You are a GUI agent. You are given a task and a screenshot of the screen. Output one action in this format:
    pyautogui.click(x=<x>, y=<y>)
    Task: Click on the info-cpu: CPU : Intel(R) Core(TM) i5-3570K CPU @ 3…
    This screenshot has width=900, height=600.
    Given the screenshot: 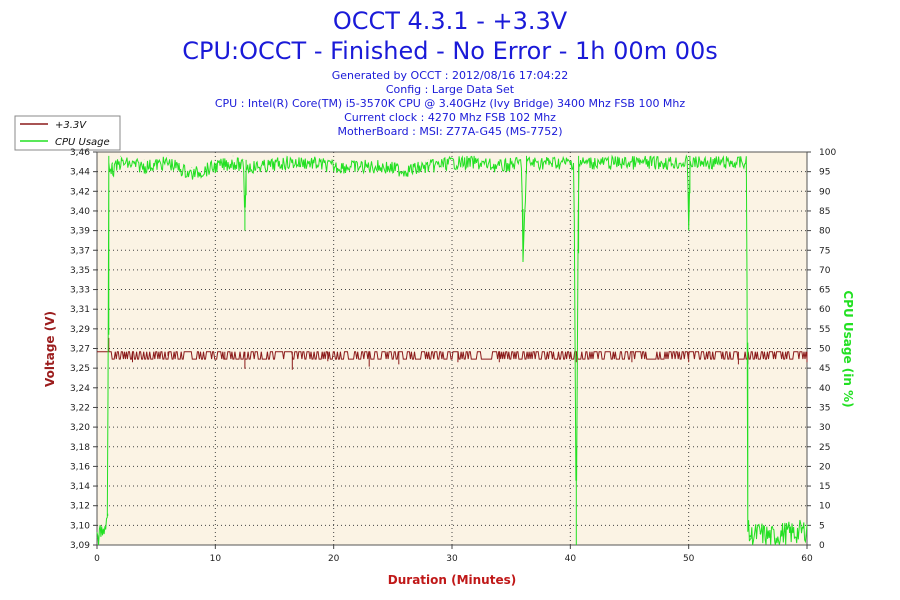 What is the action you would take?
    pyautogui.click(x=450, y=103)
    